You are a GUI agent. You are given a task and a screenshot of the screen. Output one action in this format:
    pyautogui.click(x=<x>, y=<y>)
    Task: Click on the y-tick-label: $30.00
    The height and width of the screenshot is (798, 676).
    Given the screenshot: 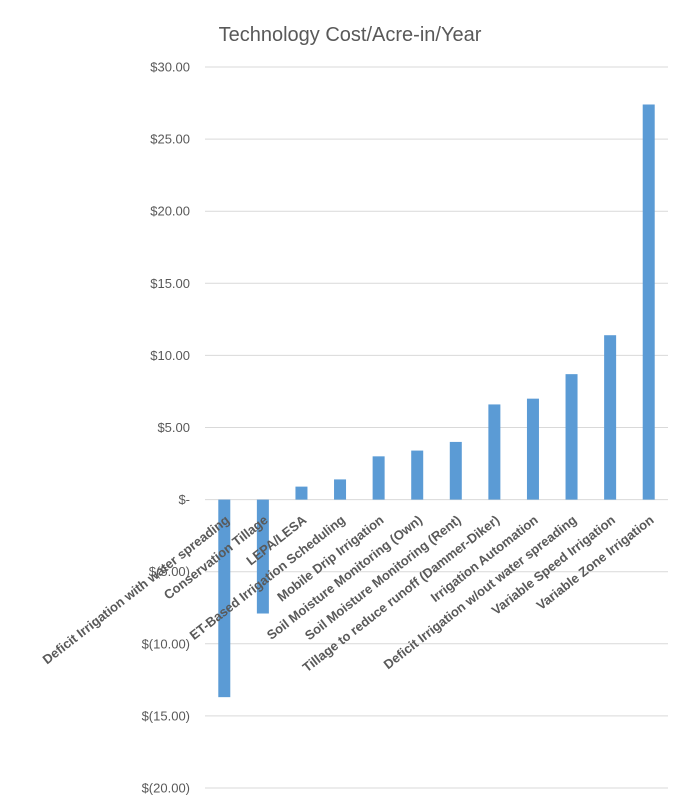 What is the action you would take?
    pyautogui.click(x=170, y=67)
    